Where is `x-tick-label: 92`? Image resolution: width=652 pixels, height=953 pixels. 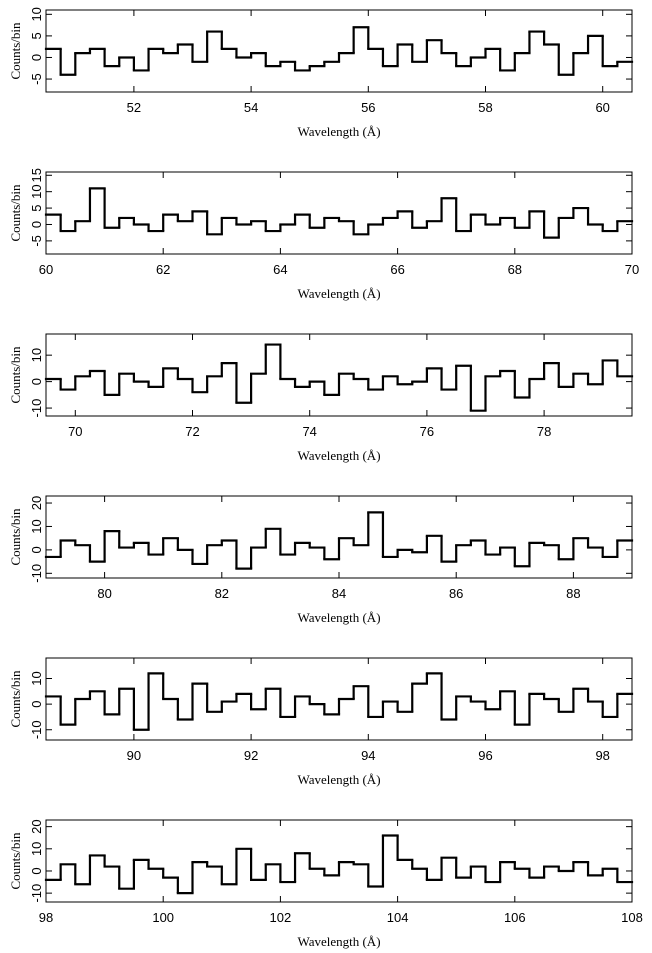
x-tick-label: 92 is located at coordinates (251, 755).